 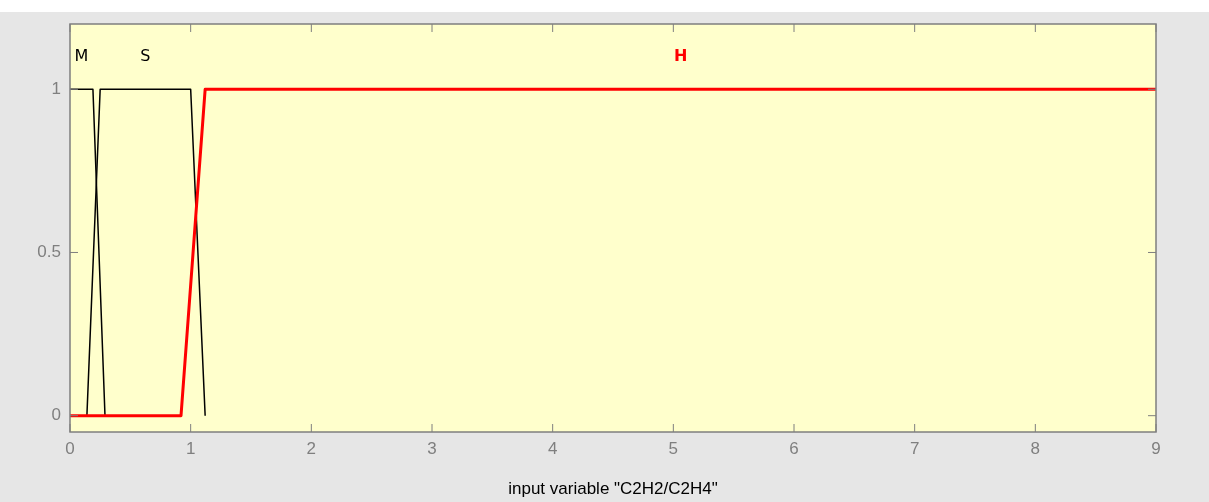 I want to click on x-tick-label: 4, so click(x=552, y=448).